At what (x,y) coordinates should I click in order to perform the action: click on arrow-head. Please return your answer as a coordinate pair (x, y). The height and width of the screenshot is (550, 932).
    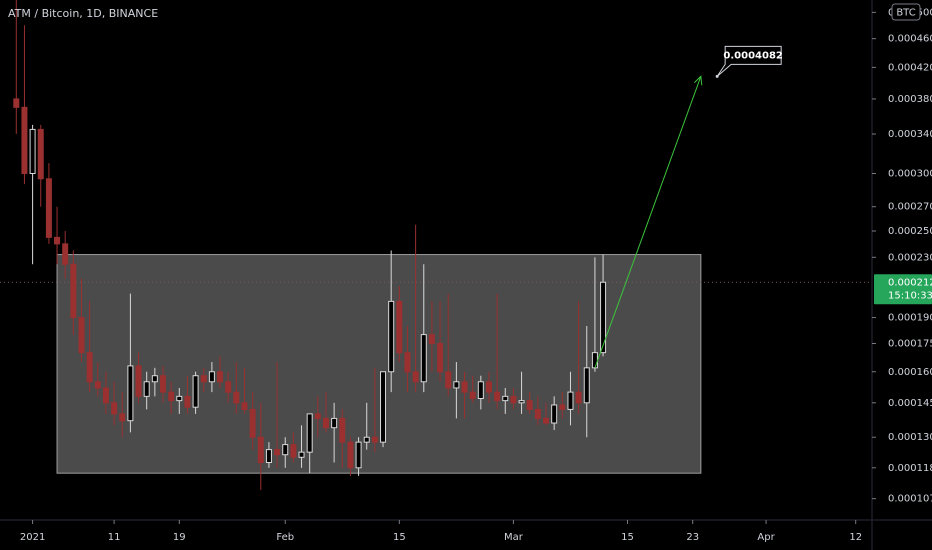
    Looking at the image, I should click on (698, 80).